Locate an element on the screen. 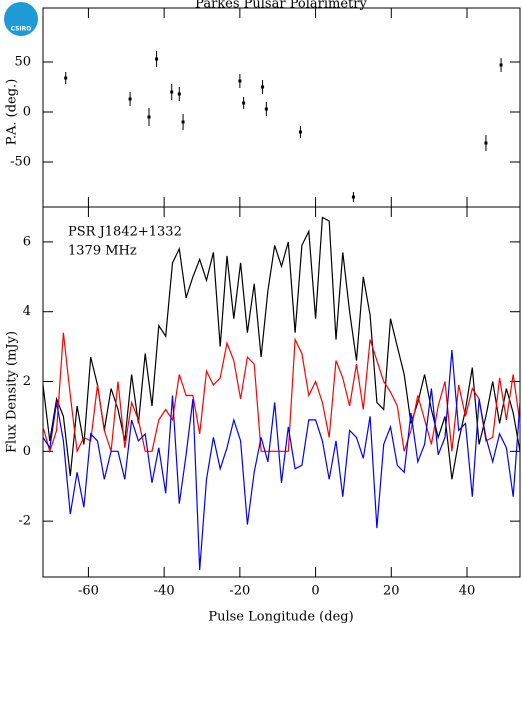  logo: CSIRO is located at coordinates (21, 19).